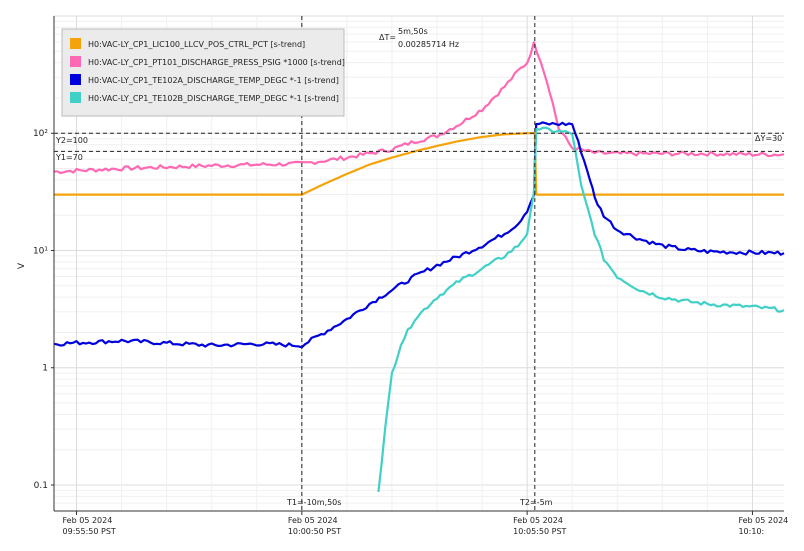 The height and width of the screenshot is (551, 804). Describe the element at coordinates (539, 531) in the screenshot. I see `x-tick-label-time: 10:05:50 PST` at that location.